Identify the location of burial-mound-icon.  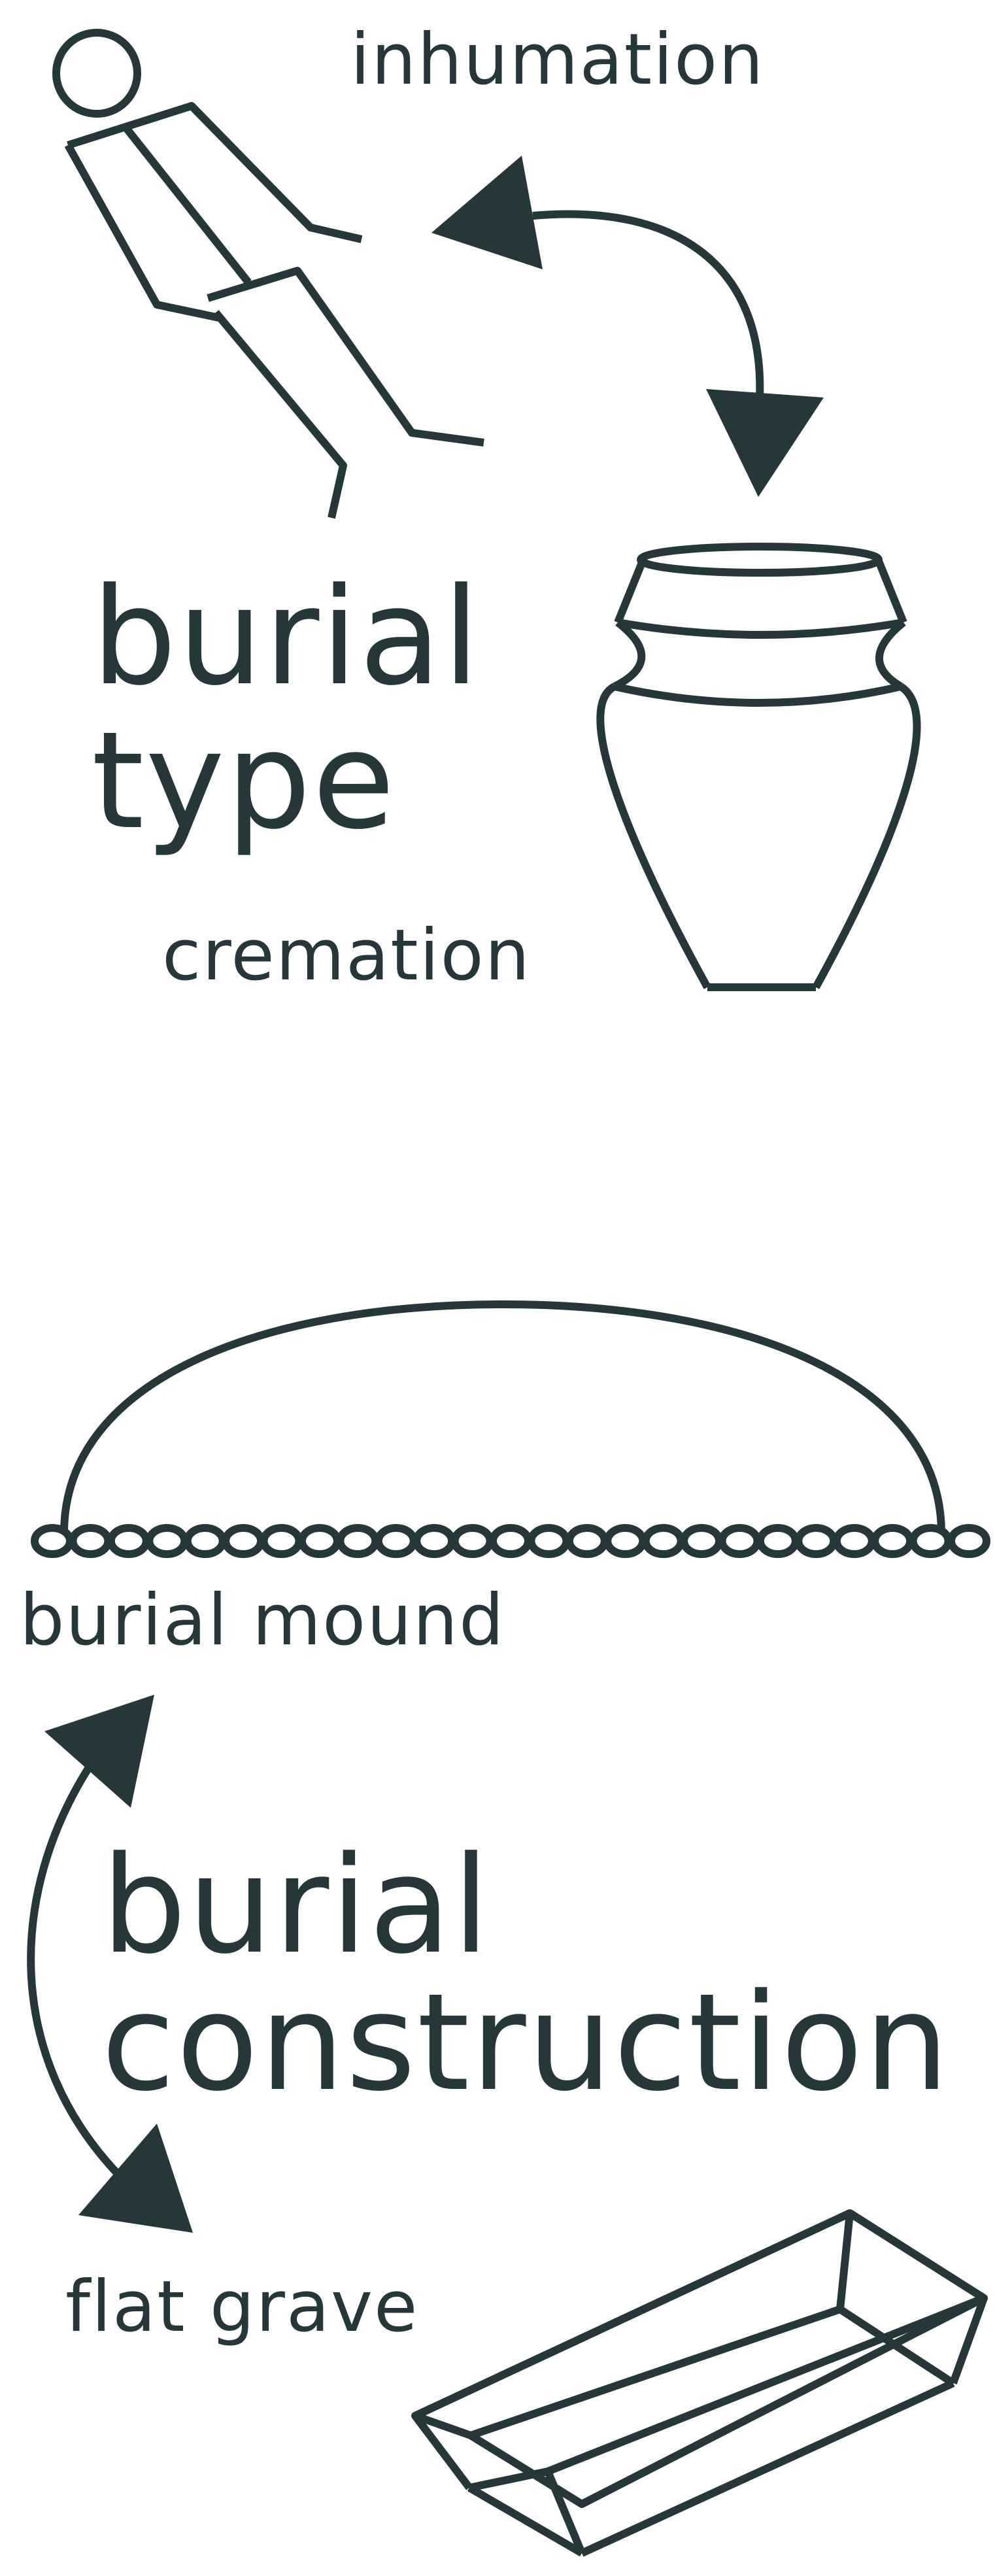
(510, 1429).